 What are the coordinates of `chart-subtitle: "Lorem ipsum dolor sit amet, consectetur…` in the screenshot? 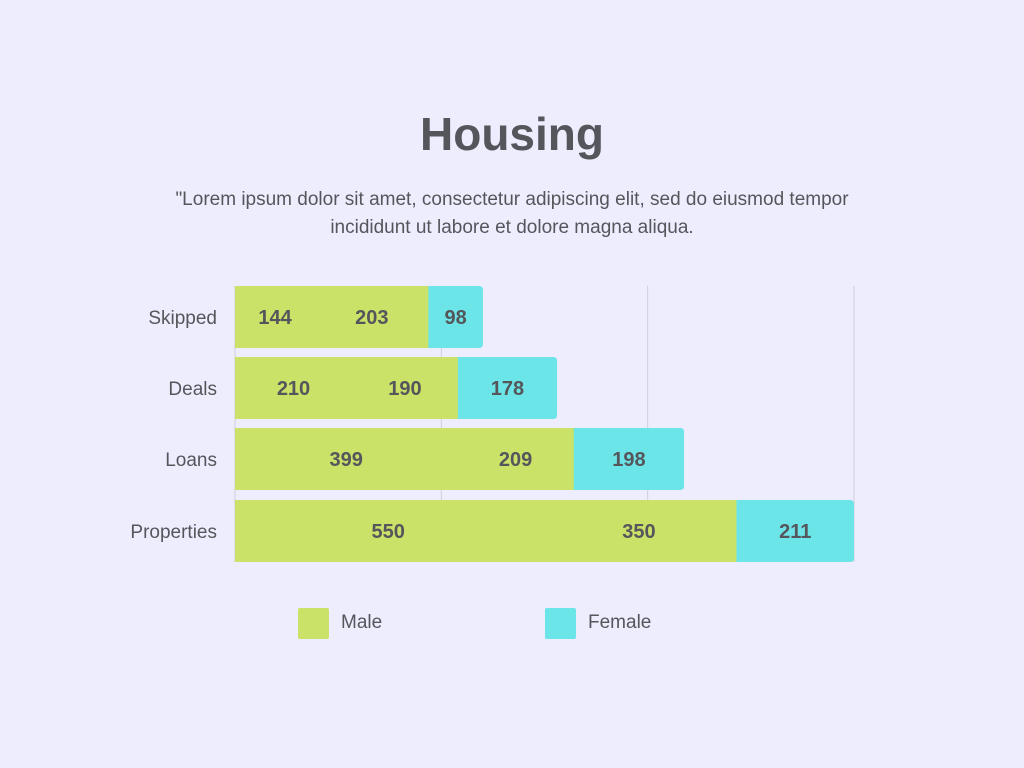 It's located at (512, 213).